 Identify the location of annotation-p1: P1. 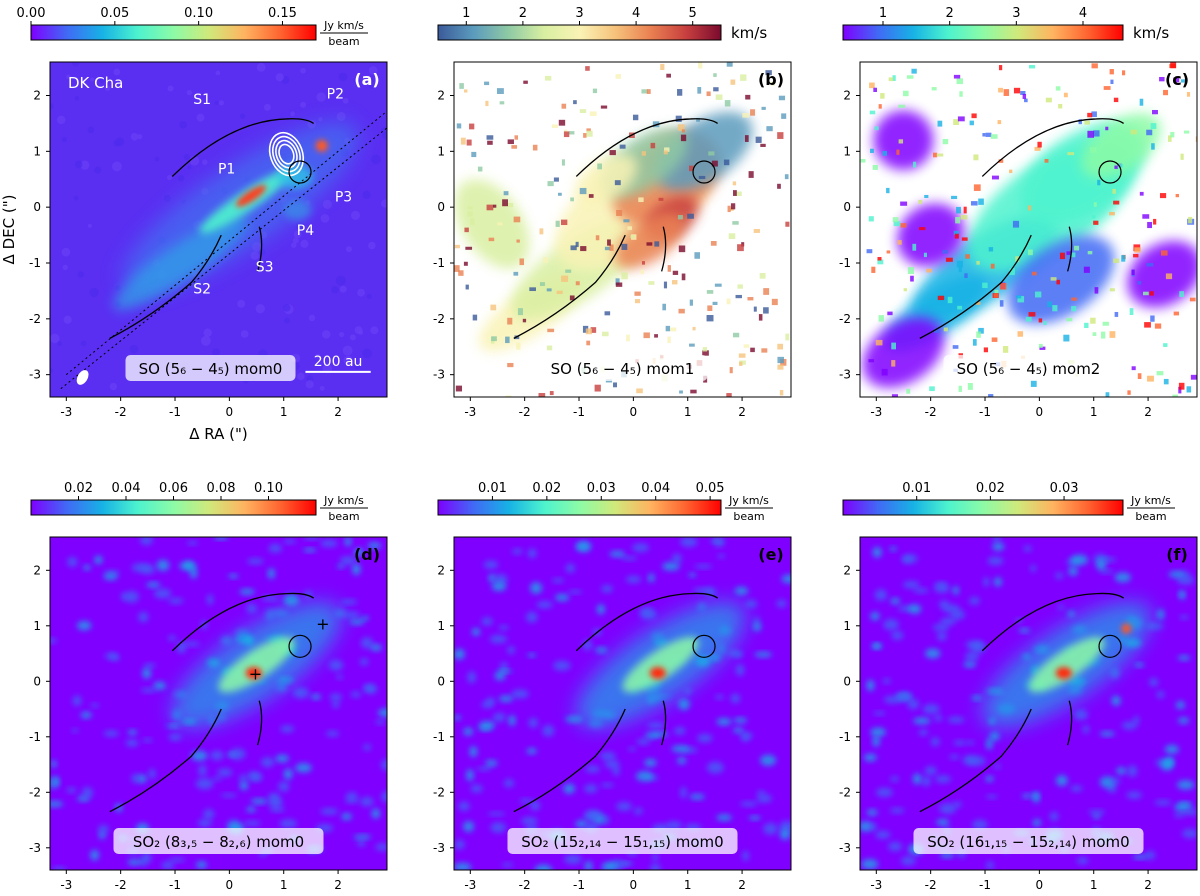
(226, 170).